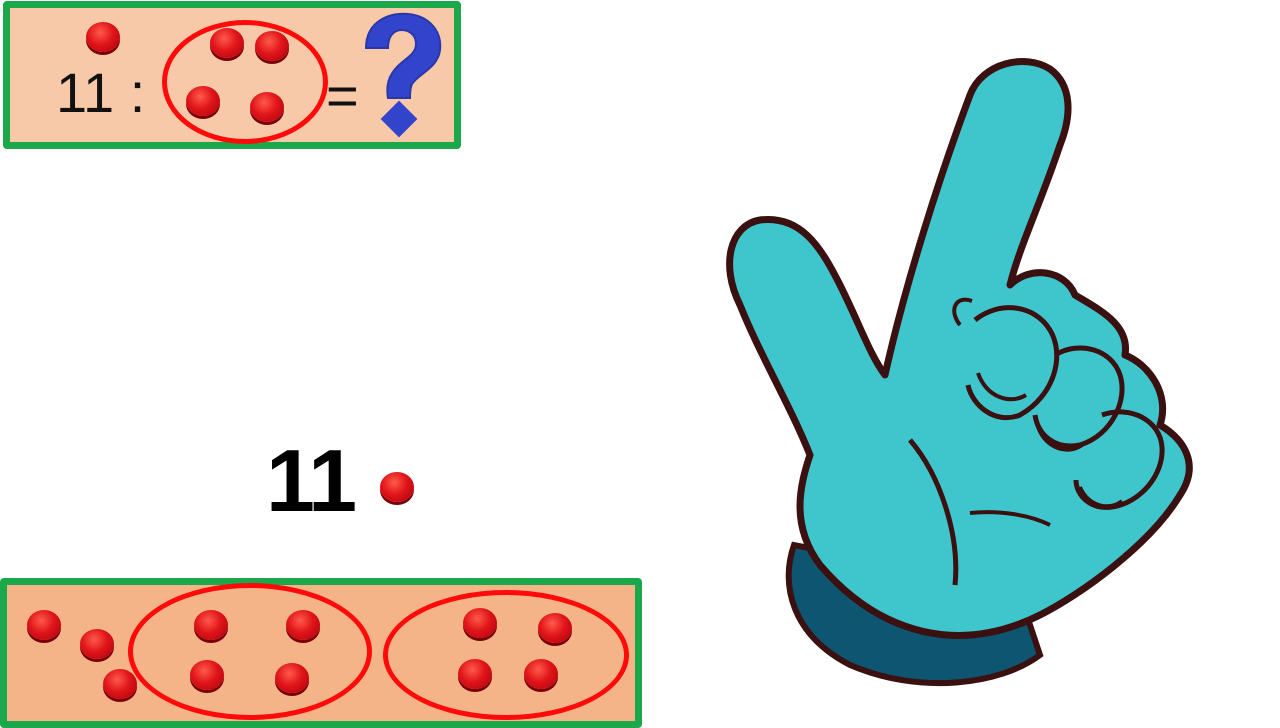 Image resolution: width=1280 pixels, height=728 pixels. I want to click on equation-dividend: 11 :, so click(101, 92).